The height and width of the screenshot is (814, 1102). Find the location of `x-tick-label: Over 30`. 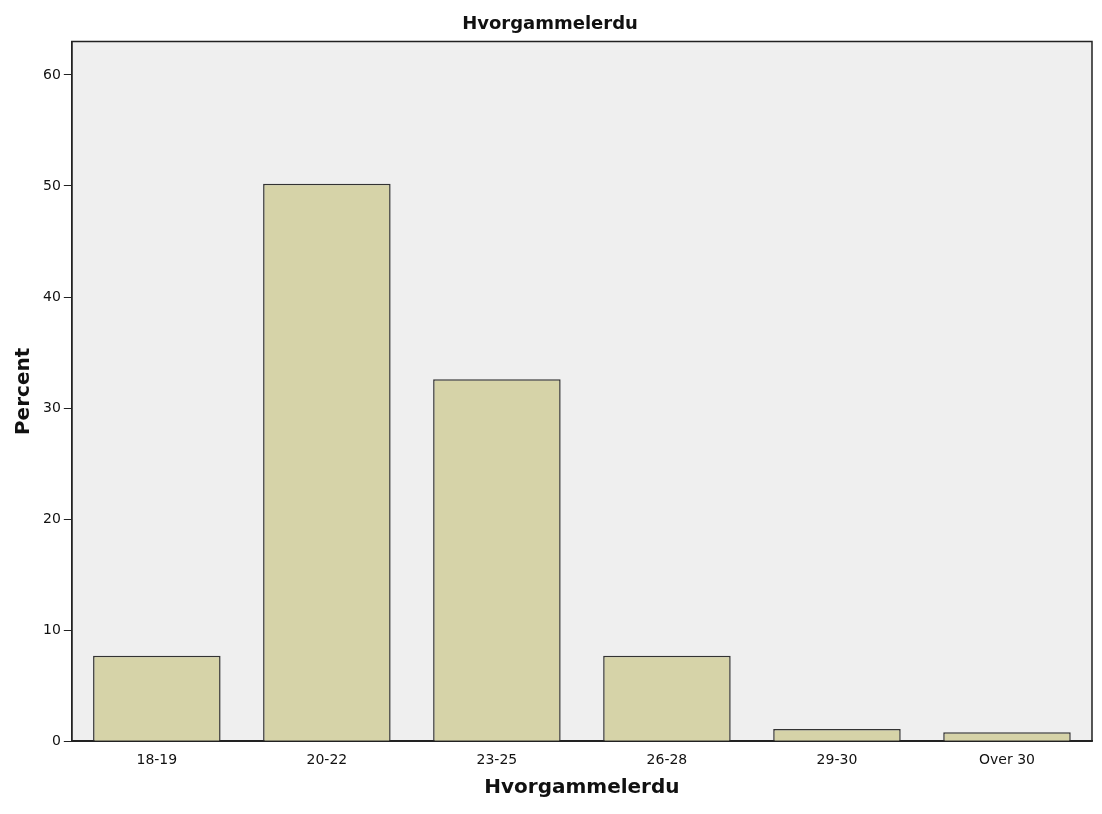

x-tick-label: Over 30 is located at coordinates (1007, 759).